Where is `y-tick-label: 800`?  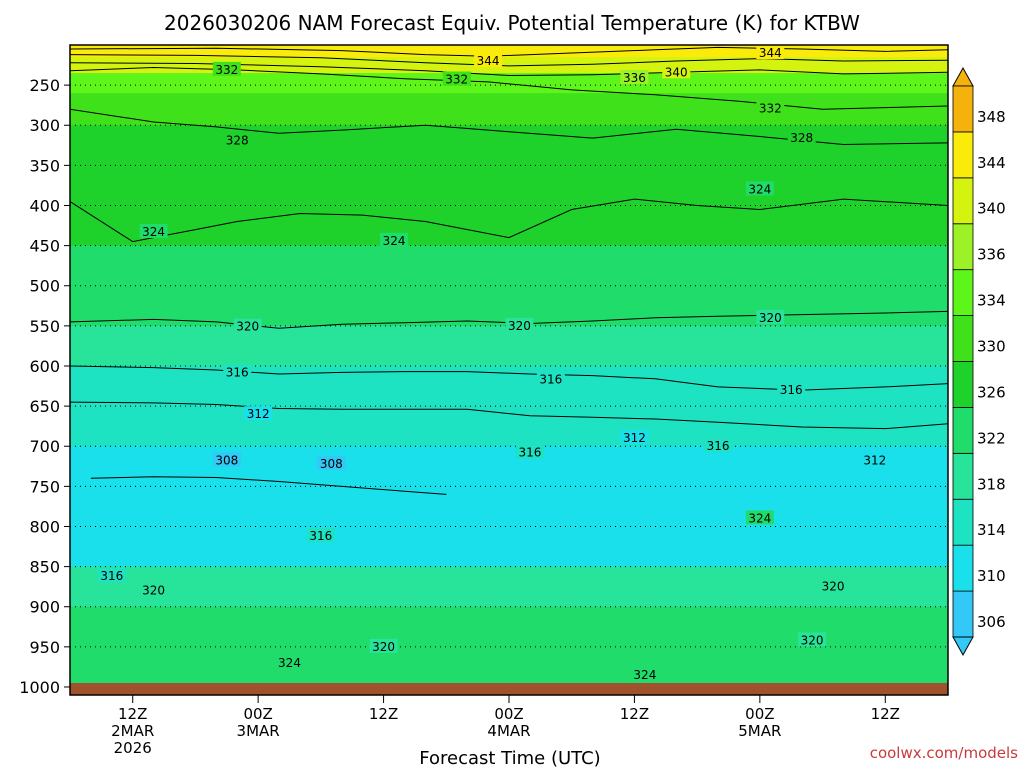 y-tick-label: 800 is located at coordinates (44, 526).